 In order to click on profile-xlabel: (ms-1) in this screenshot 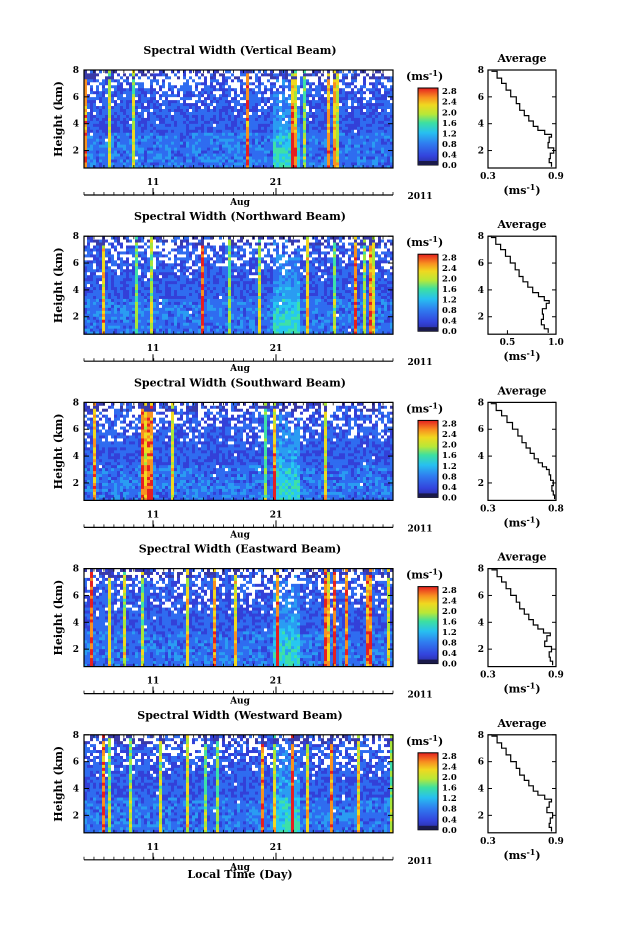, I will do `click(521, 521)`.